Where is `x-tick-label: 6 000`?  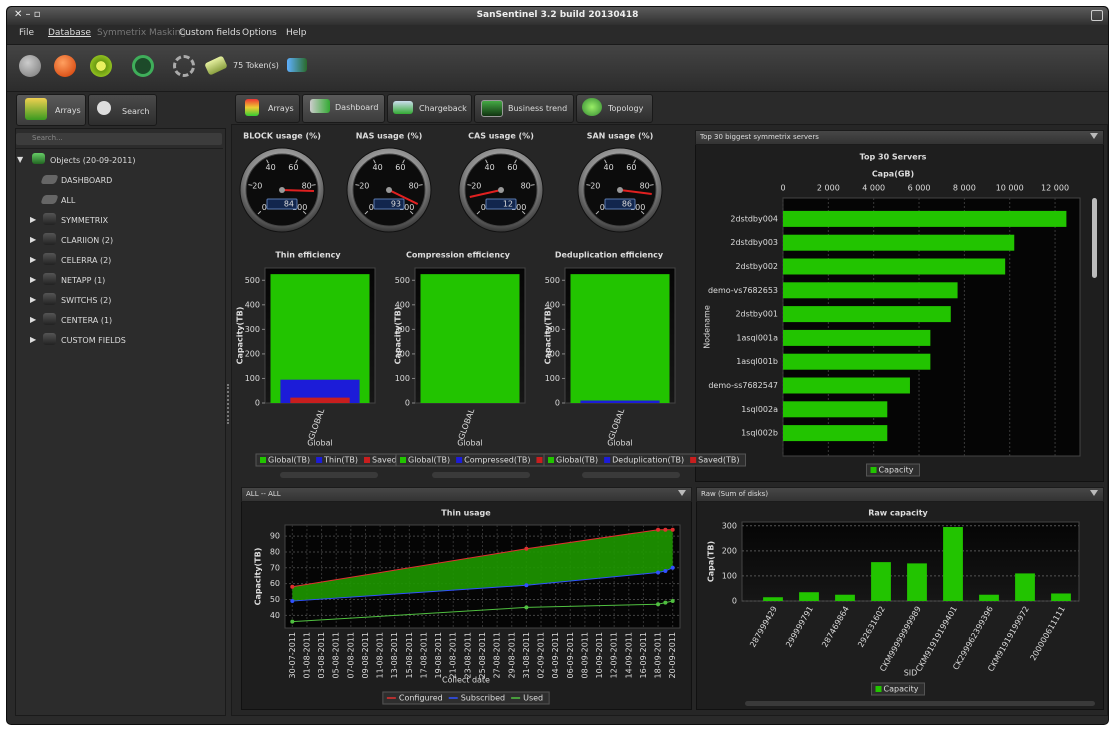
x-tick-label: 6 000 is located at coordinates (919, 188).